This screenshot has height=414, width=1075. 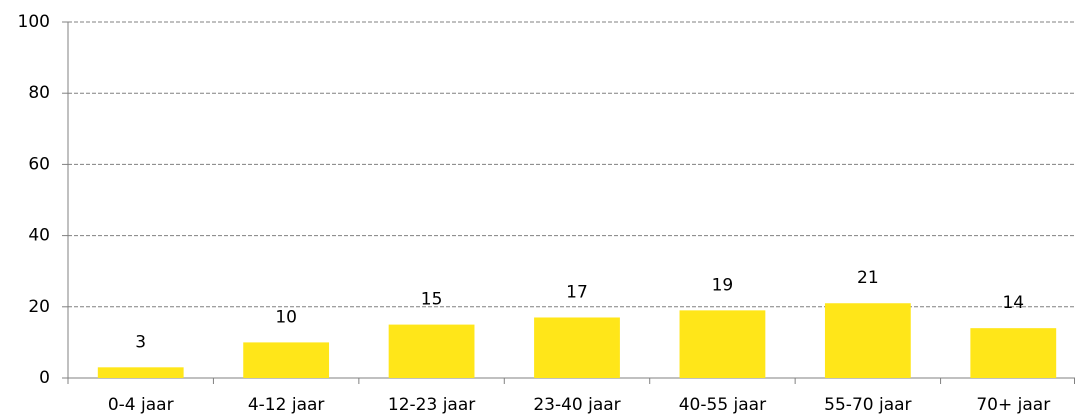 I want to click on y-tick-label: 80, so click(x=39, y=93).